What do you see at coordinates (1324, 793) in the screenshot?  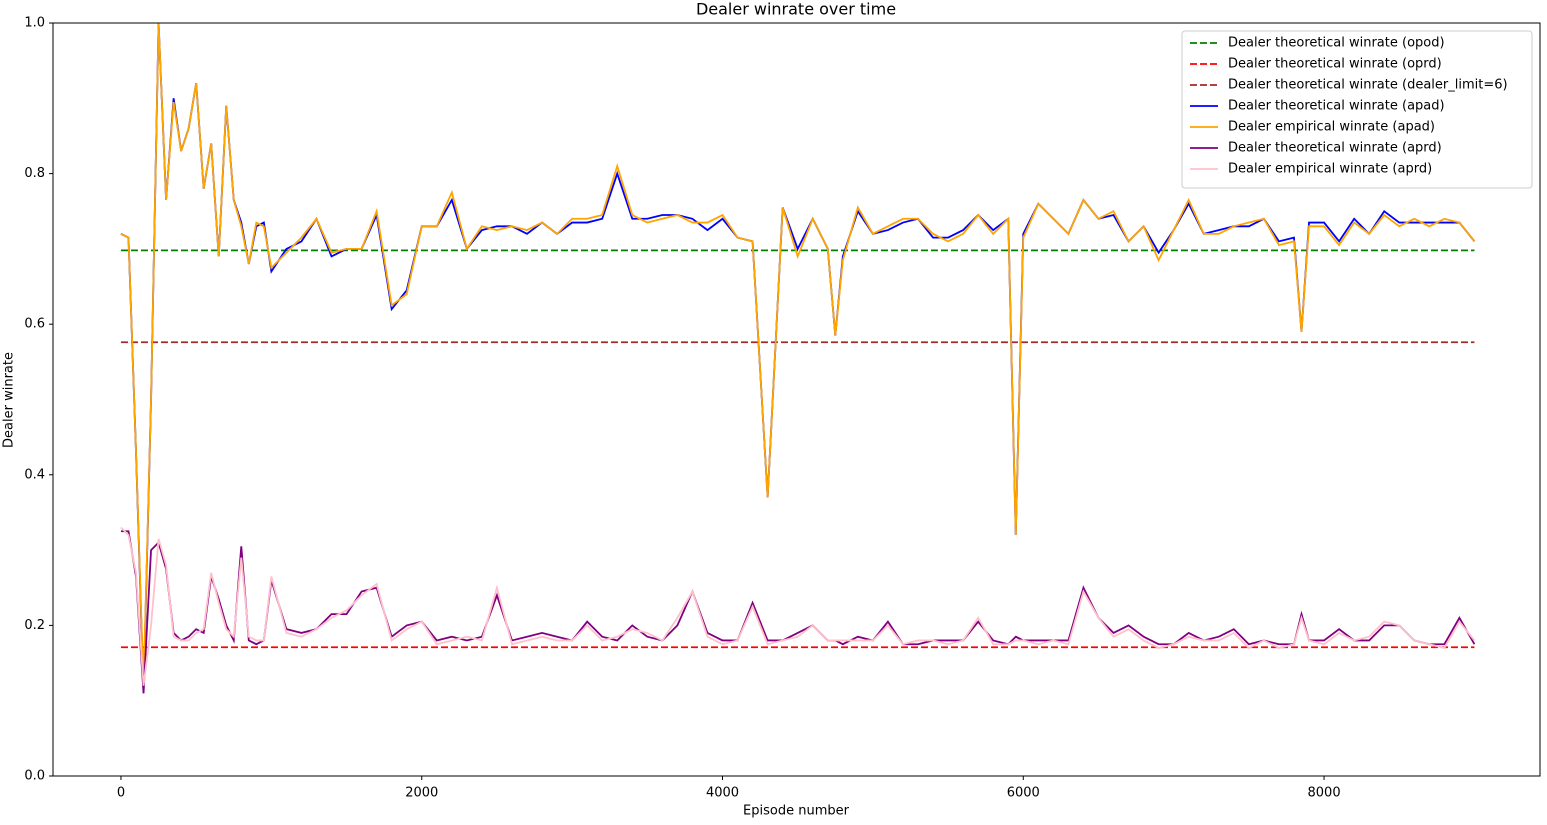 I see `x-tick-label: 8000` at bounding box center [1324, 793].